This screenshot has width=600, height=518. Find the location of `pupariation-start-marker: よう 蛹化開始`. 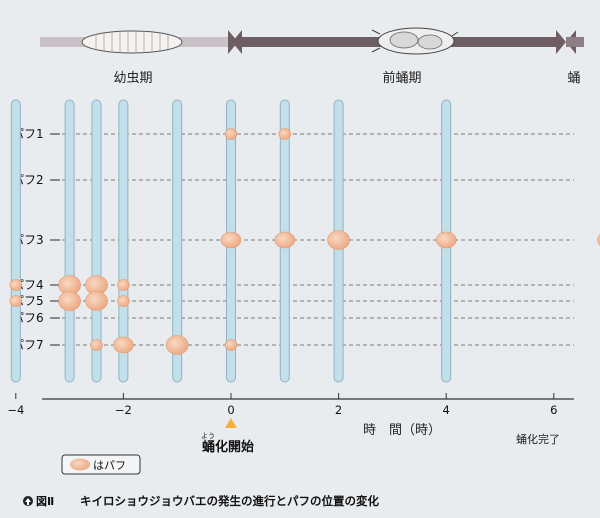

pupariation-start-marker: よう 蛹化開始 is located at coordinates (227, 436).